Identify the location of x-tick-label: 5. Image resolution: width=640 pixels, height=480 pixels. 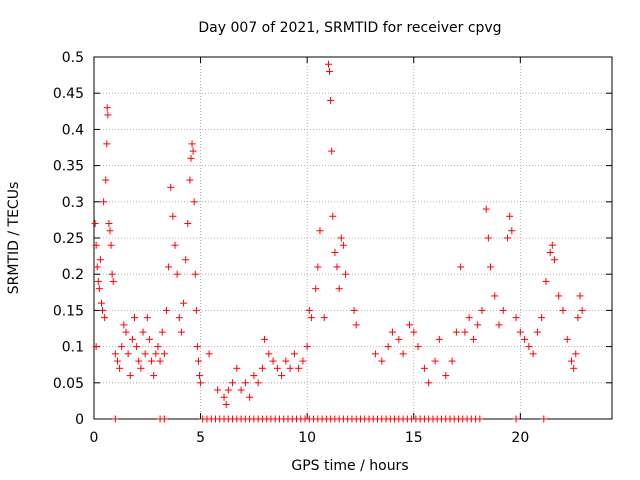
(200, 438).